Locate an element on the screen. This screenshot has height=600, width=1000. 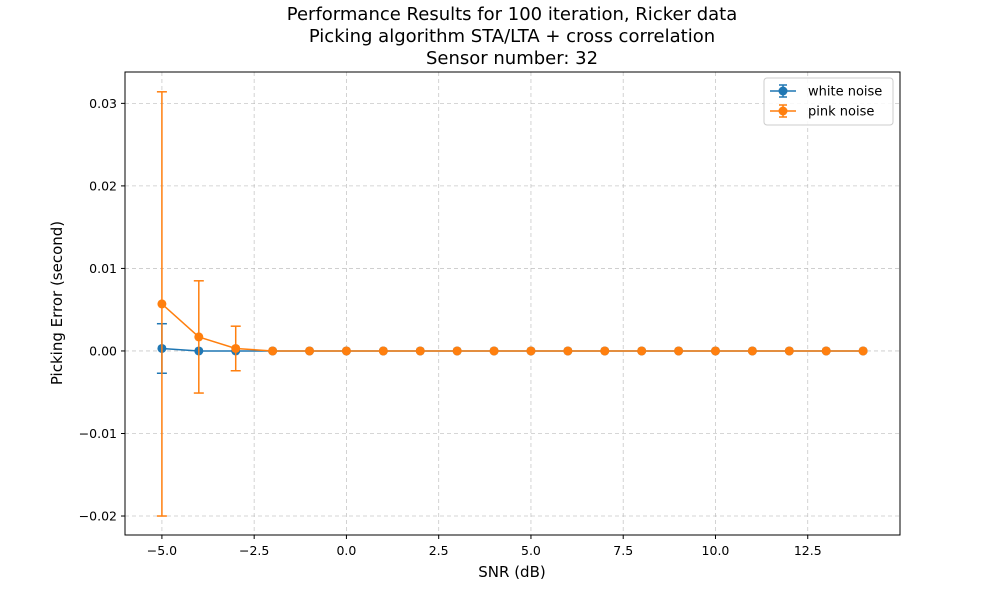
y-tick-label: 0.03 is located at coordinates (103, 103).